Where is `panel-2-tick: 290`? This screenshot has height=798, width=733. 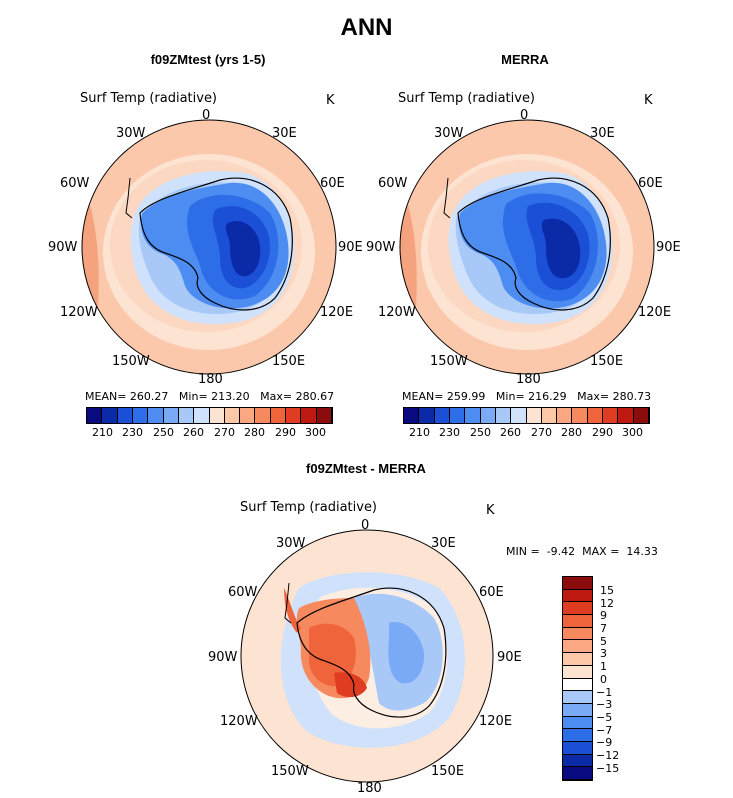
panel-2-tick: 290 is located at coordinates (602, 432).